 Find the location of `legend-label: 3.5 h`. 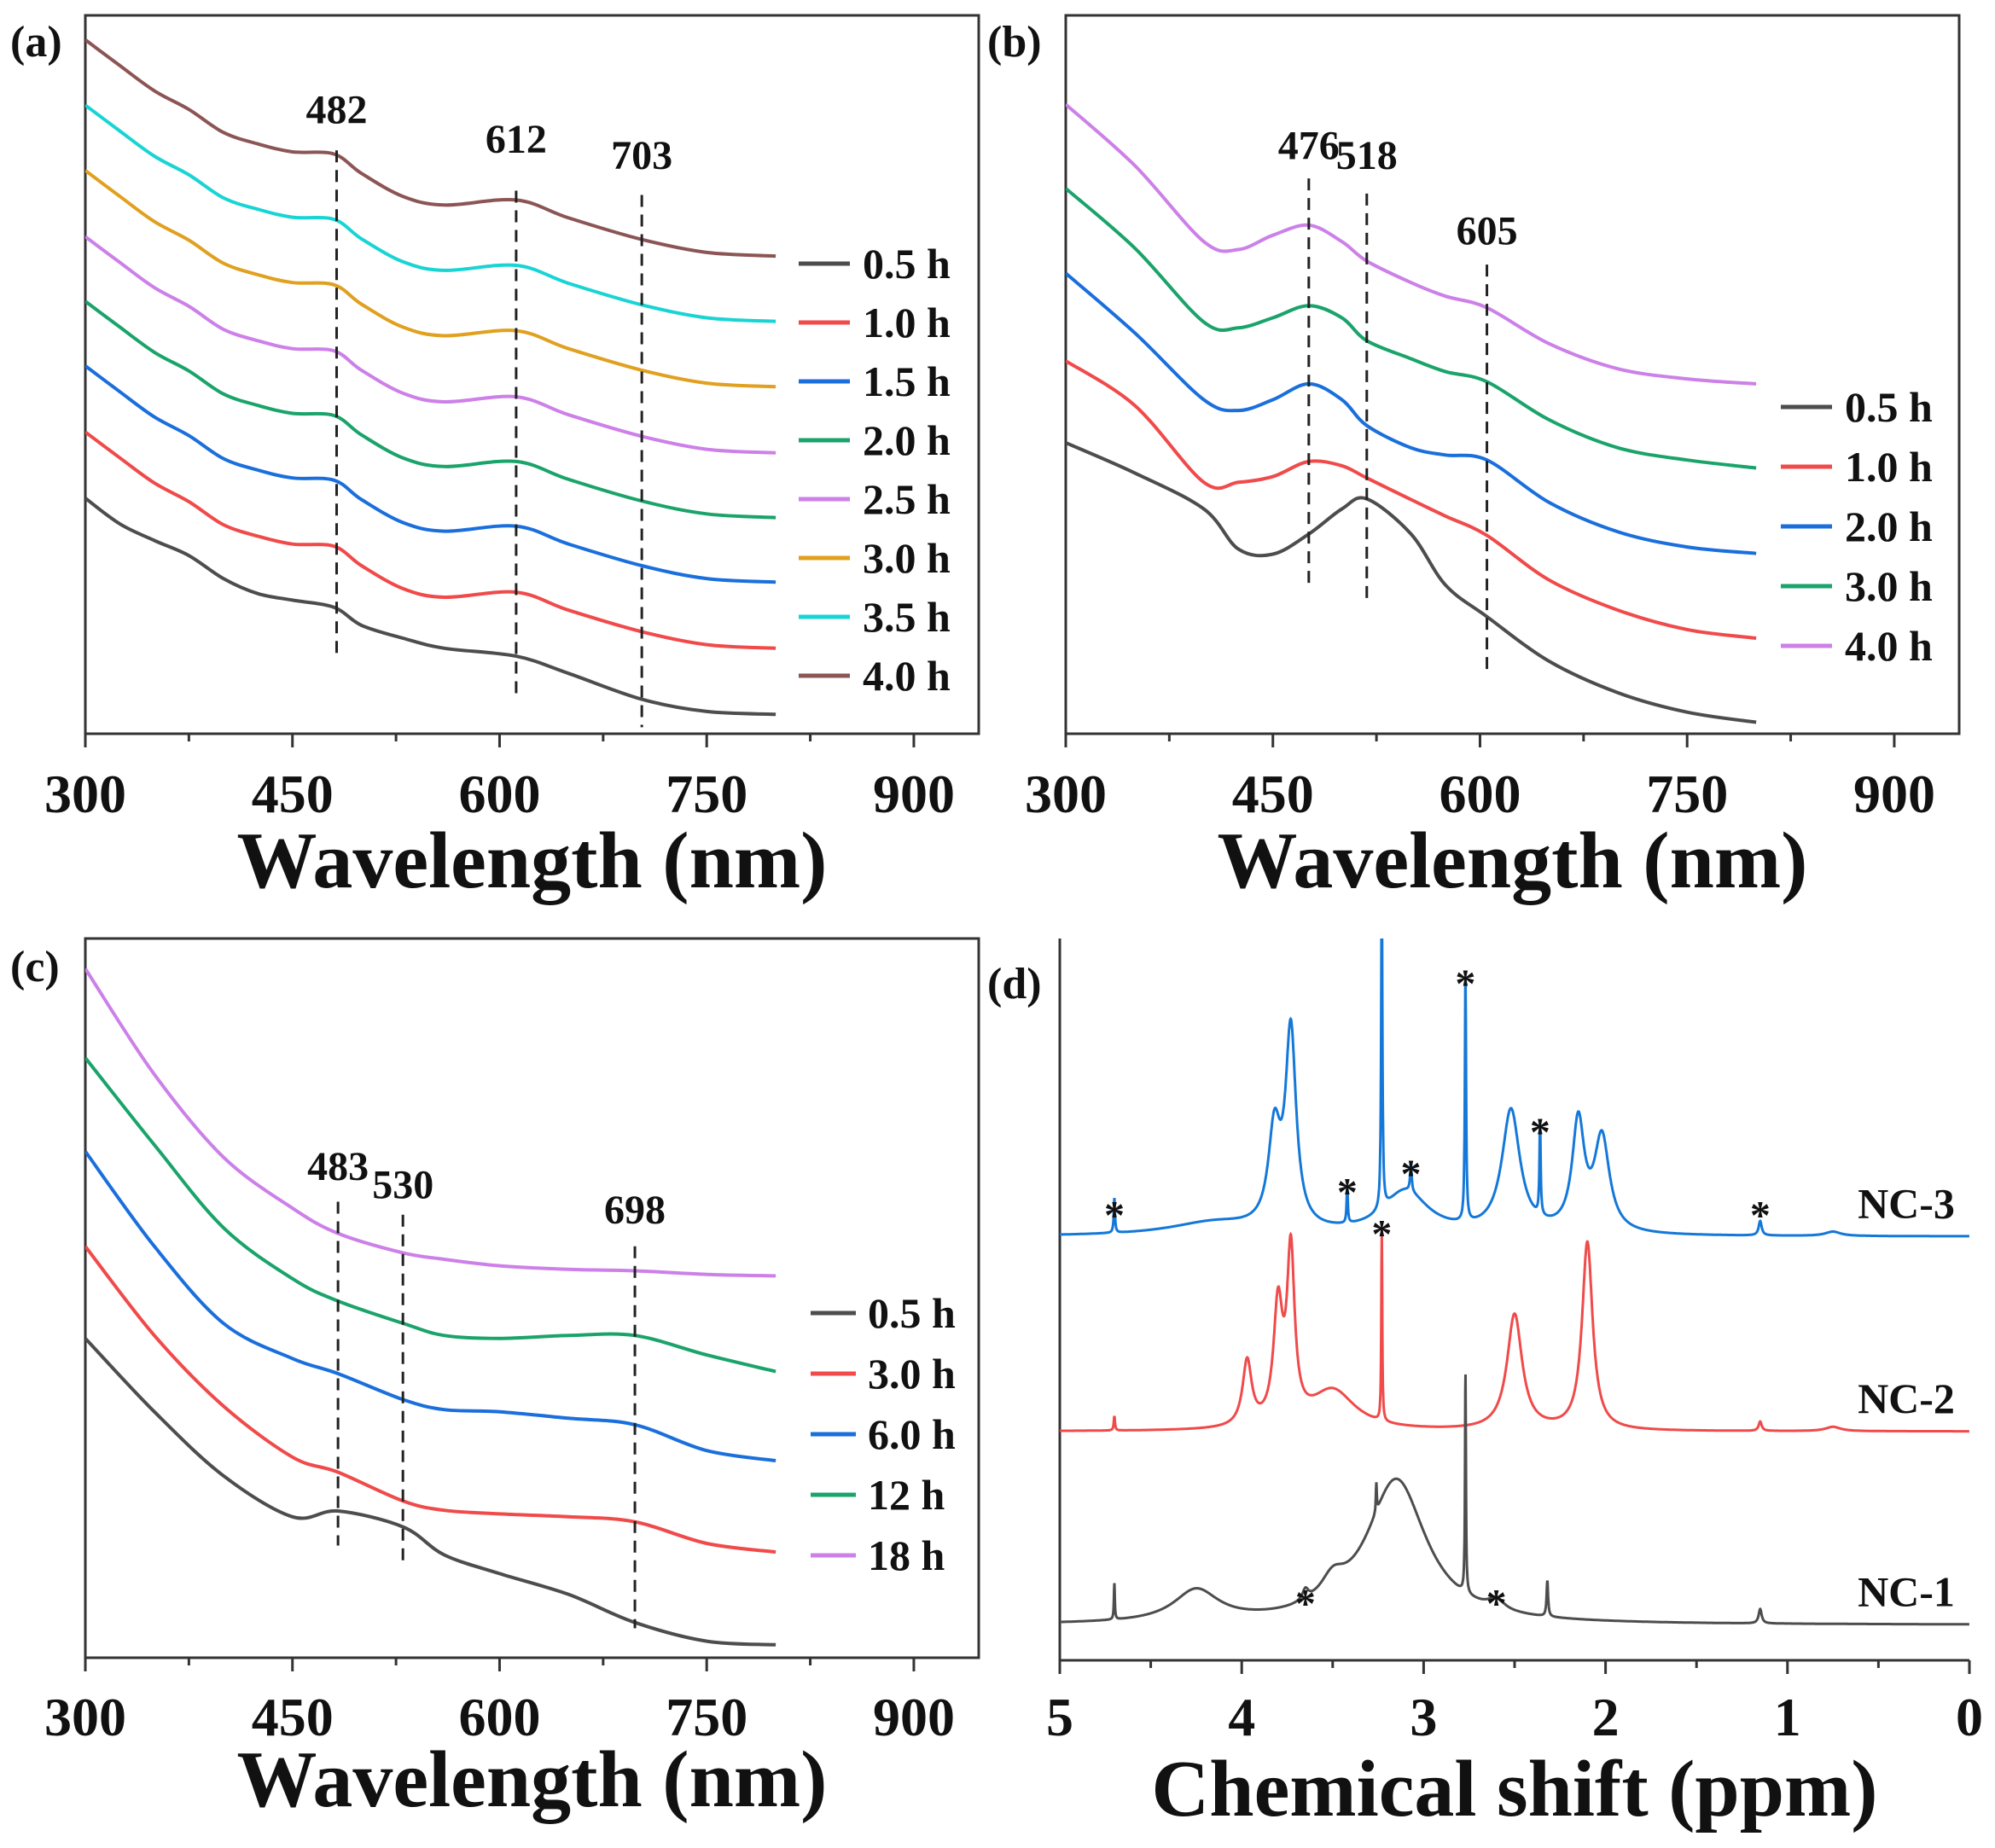

legend-label: 3.5 h is located at coordinates (907, 617).